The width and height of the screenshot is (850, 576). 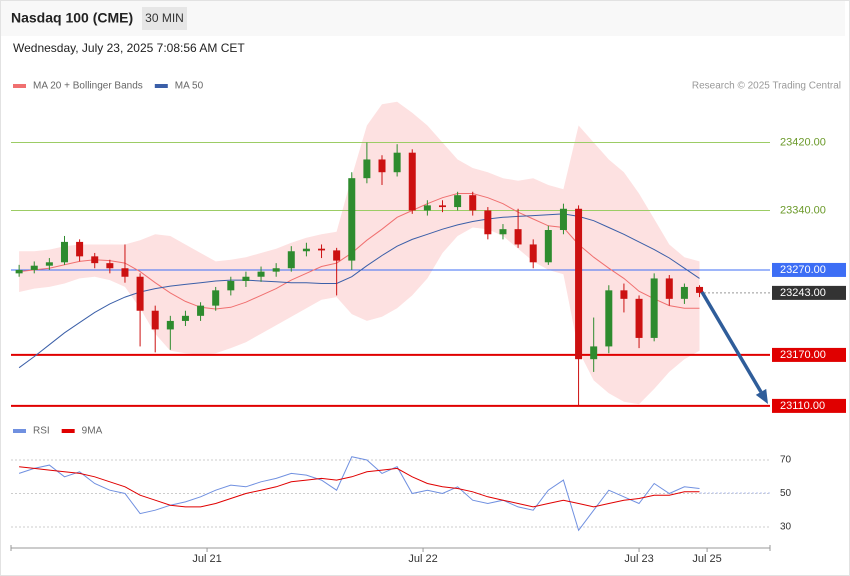 What do you see at coordinates (803, 355) in the screenshot?
I see `level-label: 23170.00` at bounding box center [803, 355].